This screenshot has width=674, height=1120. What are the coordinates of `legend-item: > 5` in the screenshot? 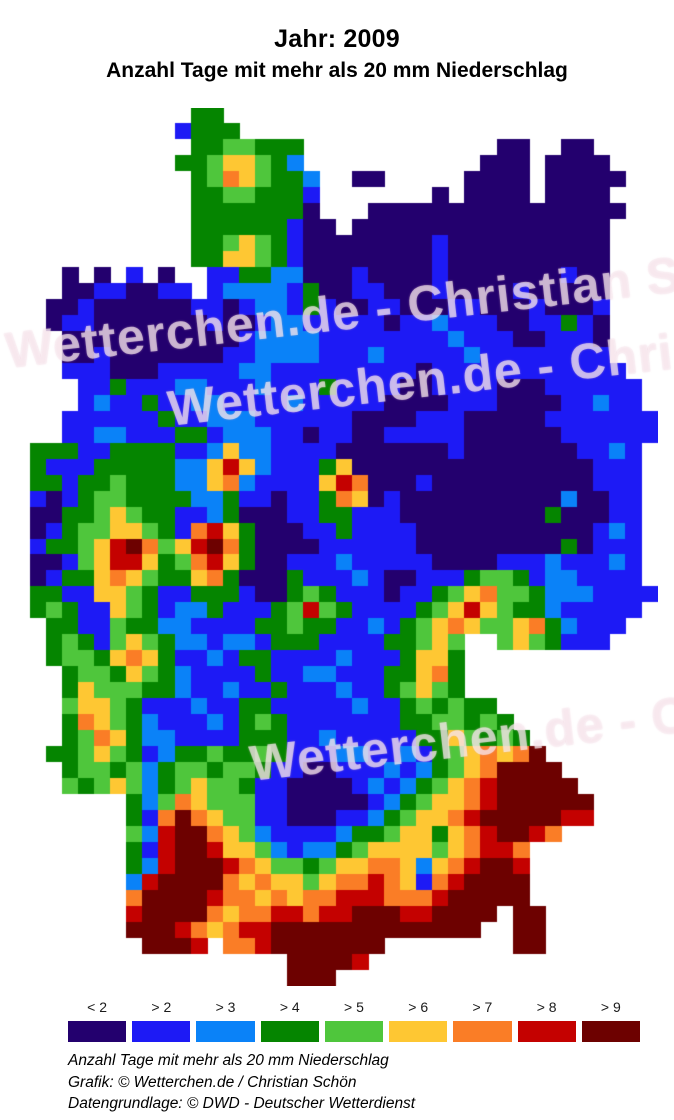 It's located at (354, 1020).